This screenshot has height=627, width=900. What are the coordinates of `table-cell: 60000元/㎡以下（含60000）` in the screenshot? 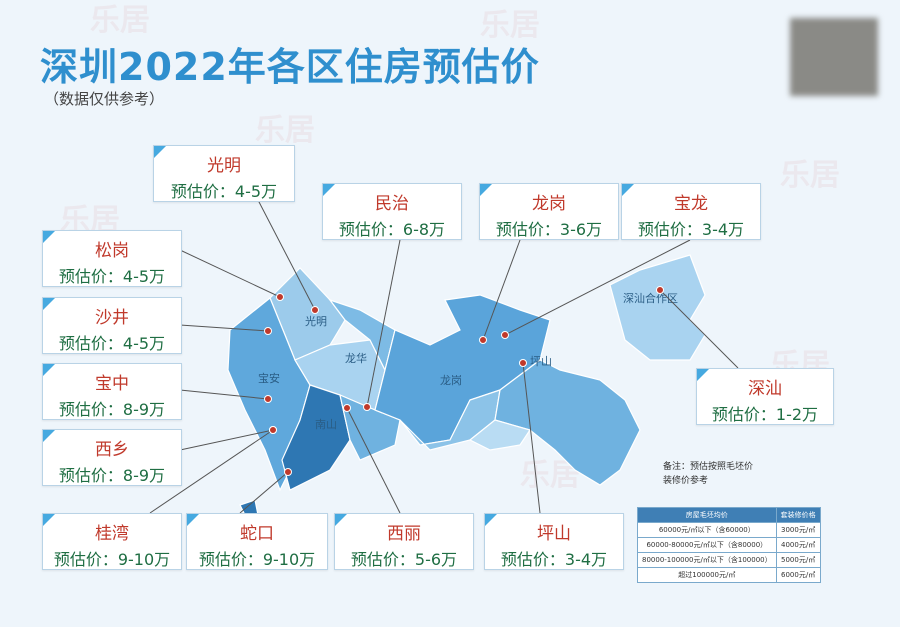 It's located at (707, 530).